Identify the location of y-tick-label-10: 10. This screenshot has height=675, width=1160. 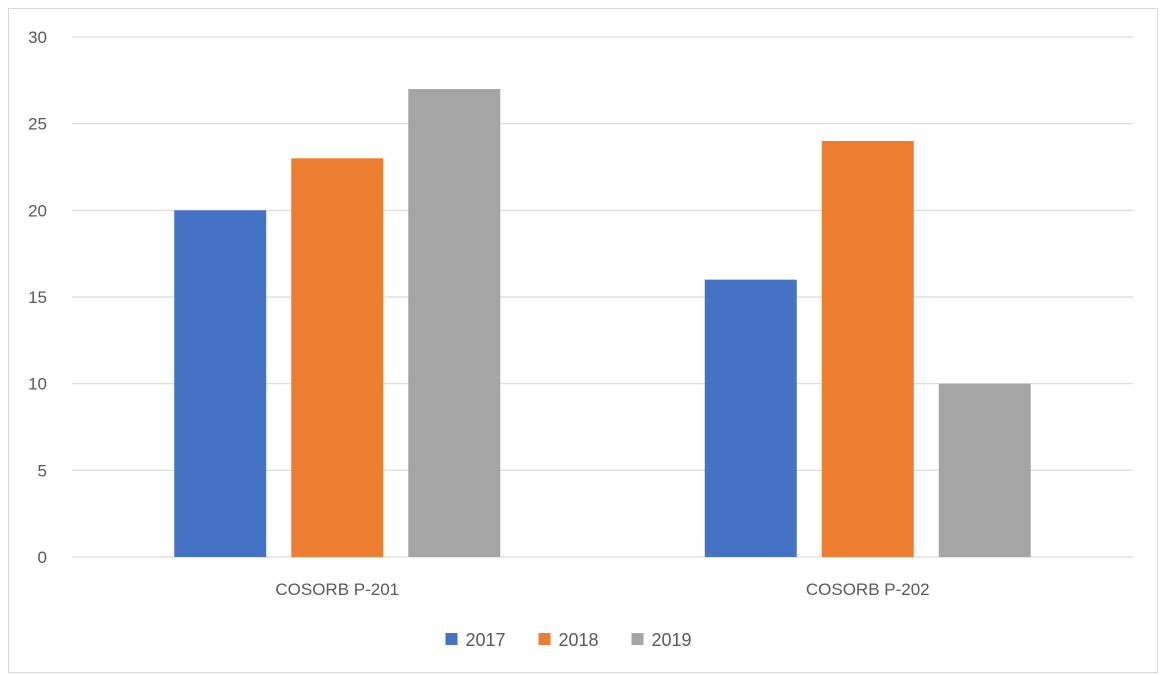
(37, 384).